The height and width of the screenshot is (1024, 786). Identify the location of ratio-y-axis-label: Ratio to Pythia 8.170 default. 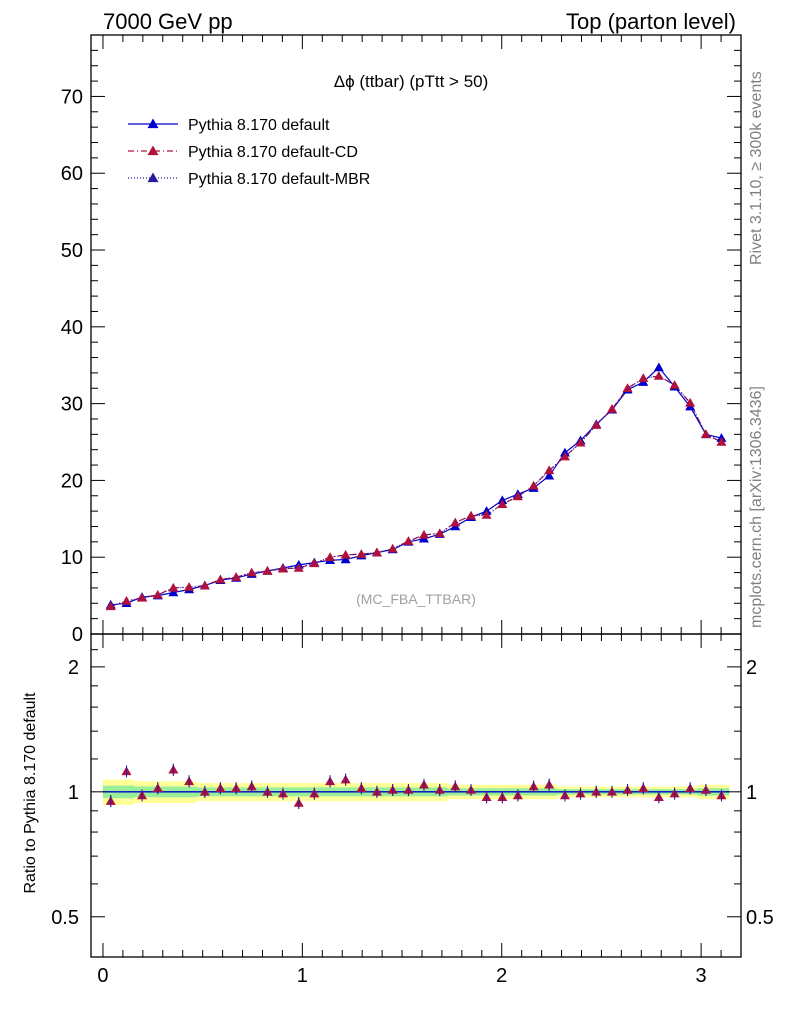
(30, 793).